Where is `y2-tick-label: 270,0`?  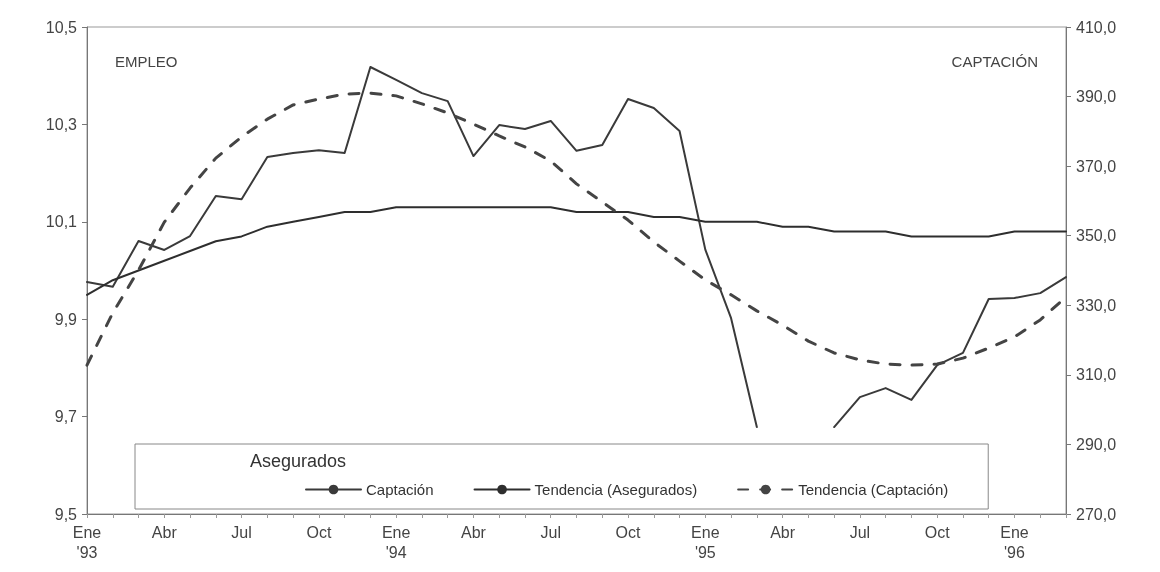
y2-tick-label: 270,0 is located at coordinates (1096, 514).